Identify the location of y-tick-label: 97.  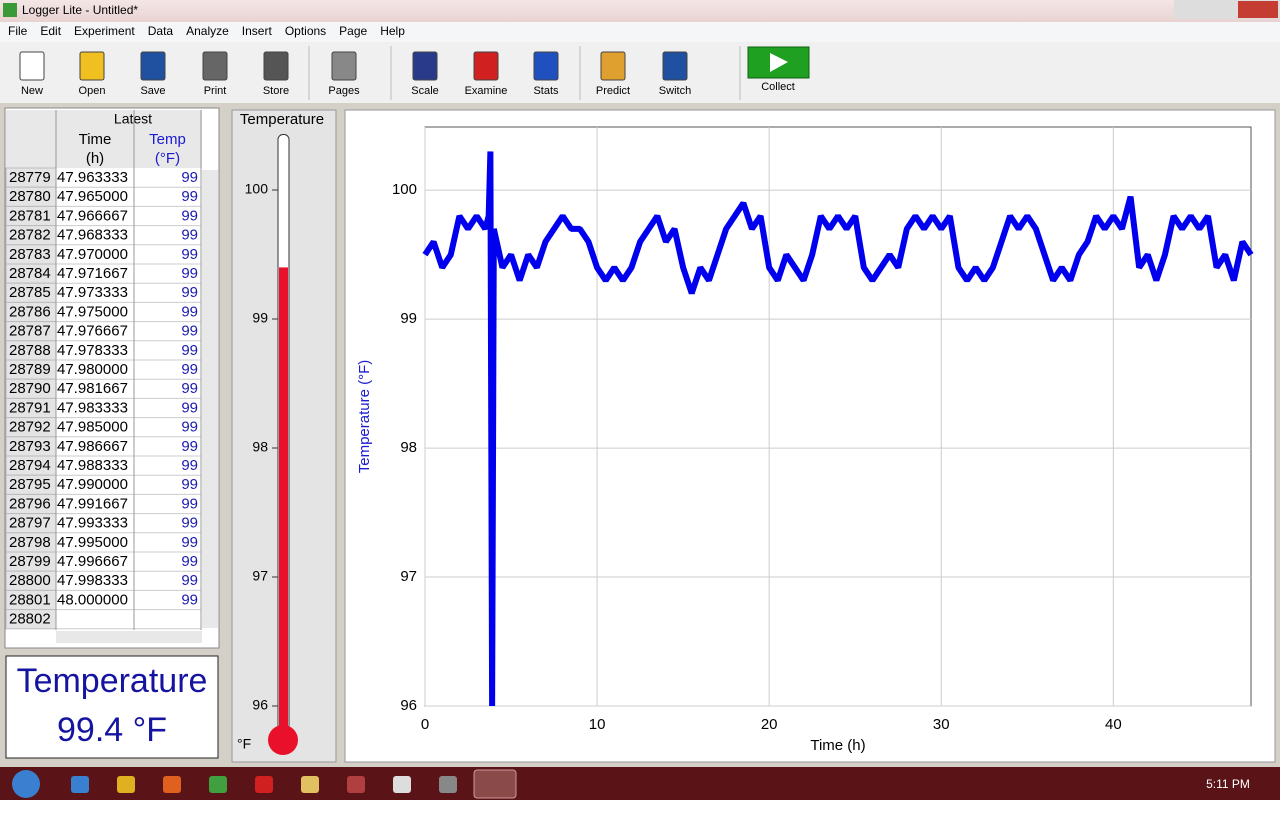
(408, 576).